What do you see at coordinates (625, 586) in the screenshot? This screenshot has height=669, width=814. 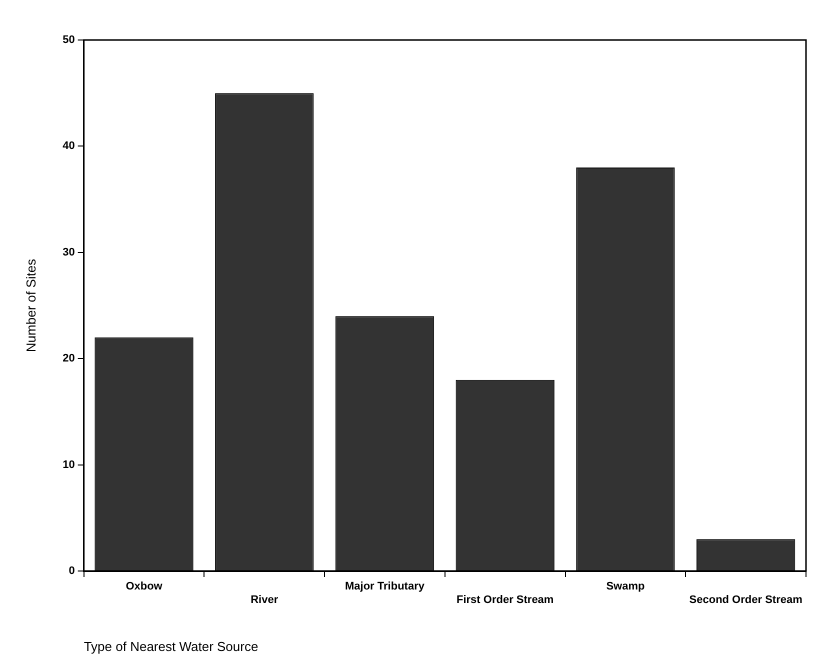 I see `x-tick-label: Swamp` at bounding box center [625, 586].